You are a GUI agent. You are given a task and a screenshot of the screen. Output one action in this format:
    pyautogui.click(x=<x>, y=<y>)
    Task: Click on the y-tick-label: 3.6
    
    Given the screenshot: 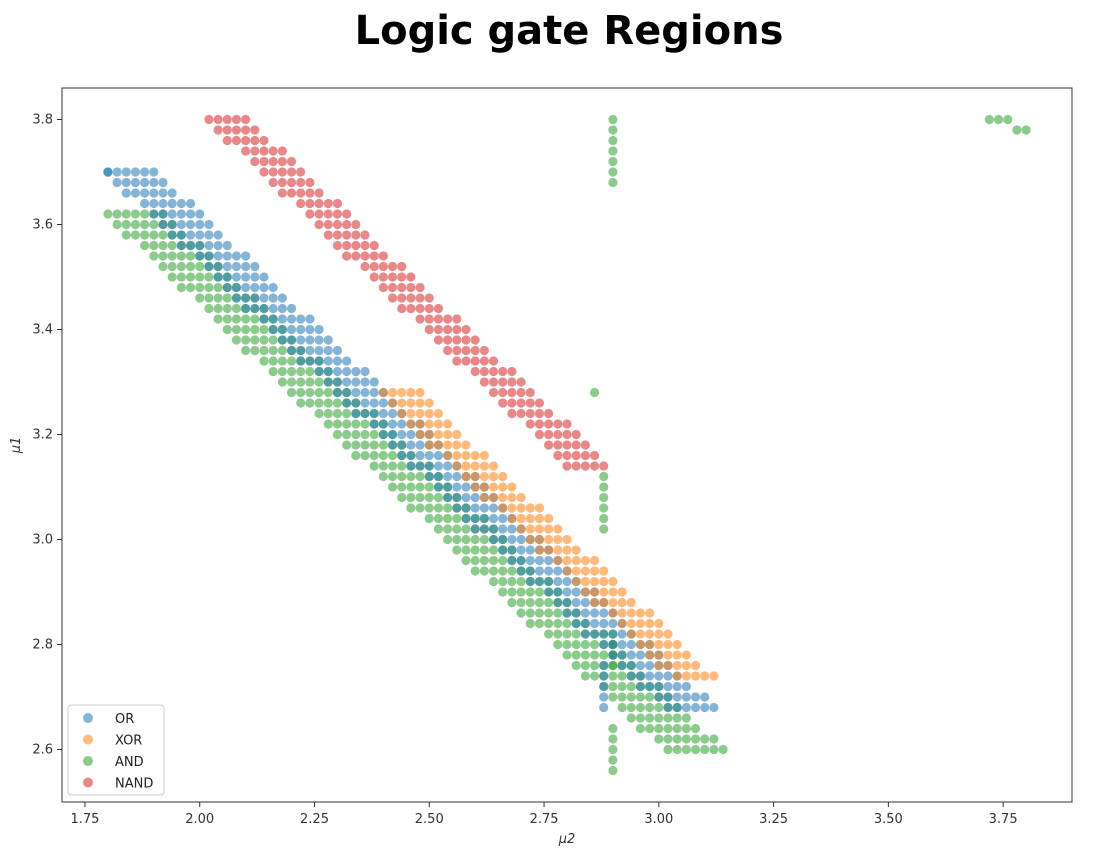 What is the action you would take?
    pyautogui.click(x=42, y=225)
    